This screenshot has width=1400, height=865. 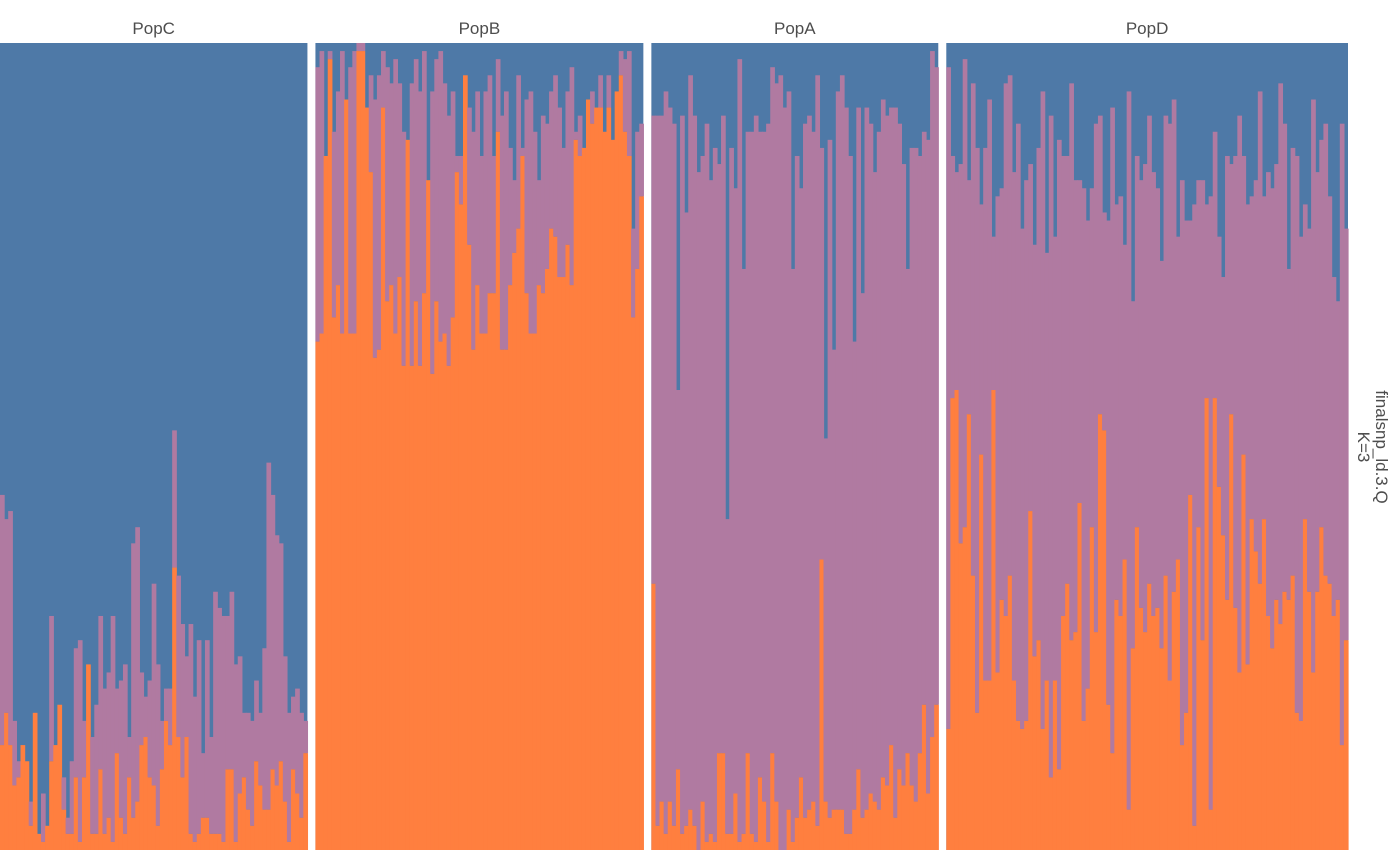 What do you see at coordinates (1381, 446) in the screenshot?
I see `strip-label-file: finalsnp_ld.3.Q` at bounding box center [1381, 446].